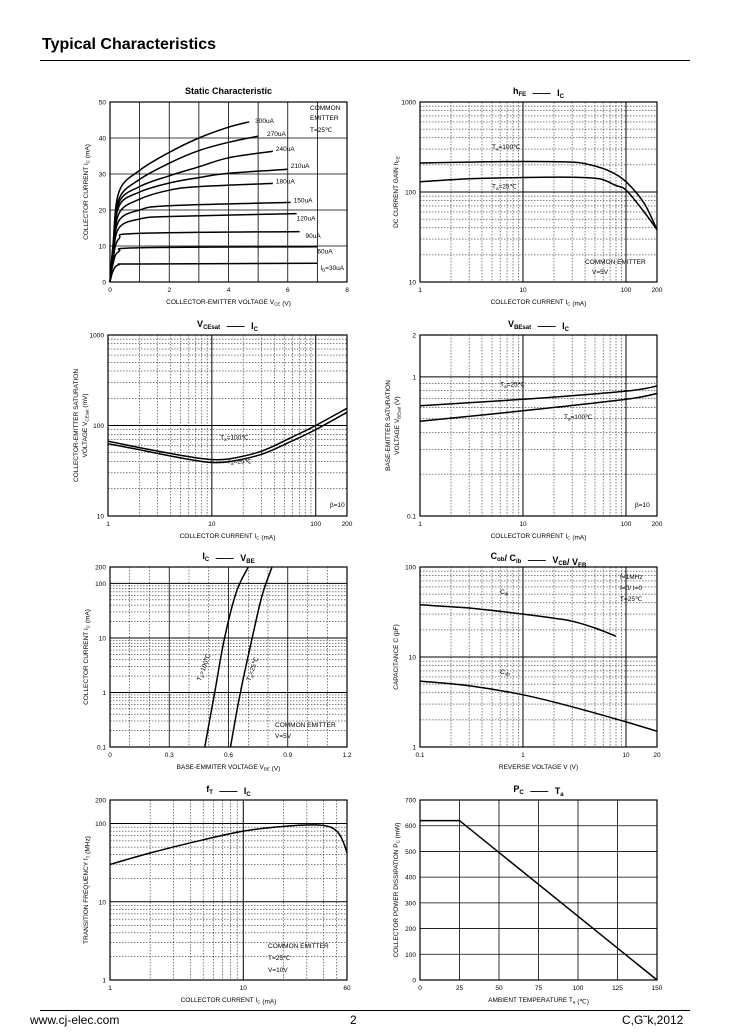 The image size is (730, 1032). Describe the element at coordinates (287, 755) in the screenshot. I see `x-tick-label: 0.9` at that location.